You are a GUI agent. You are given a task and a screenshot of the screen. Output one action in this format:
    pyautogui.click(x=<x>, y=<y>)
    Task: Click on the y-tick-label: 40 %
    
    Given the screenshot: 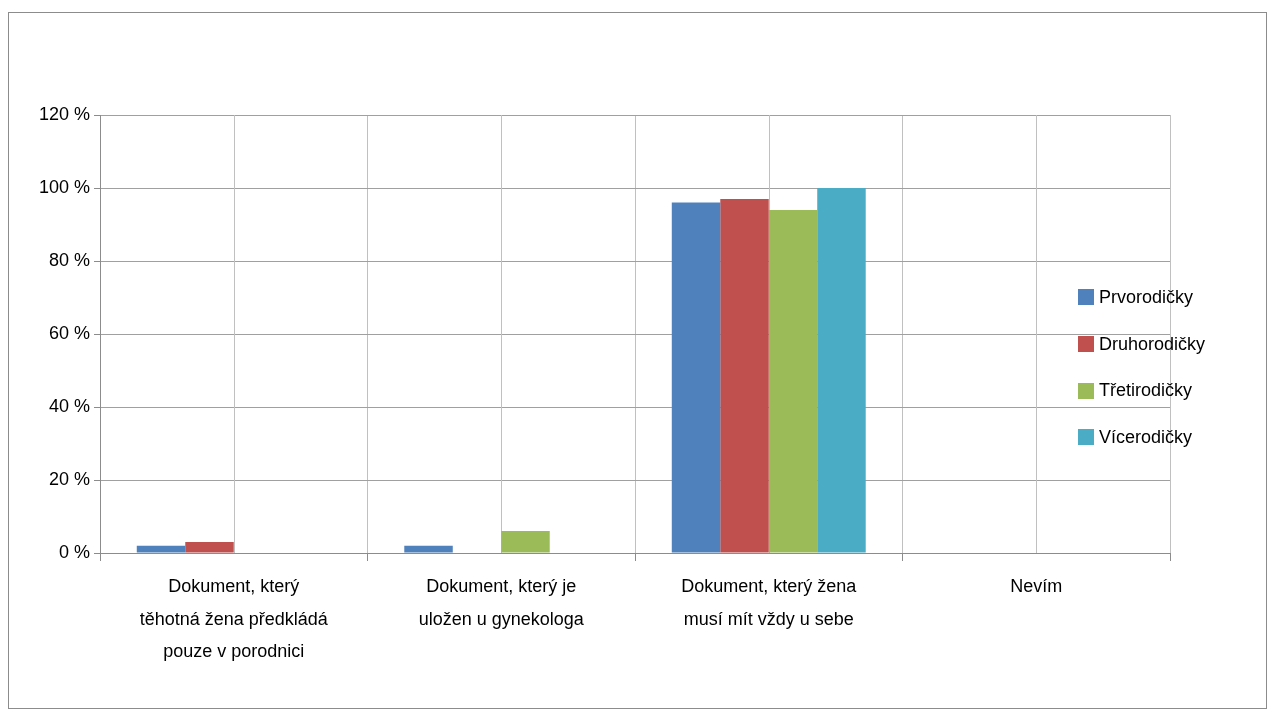 What is the action you would take?
    pyautogui.click(x=69, y=405)
    